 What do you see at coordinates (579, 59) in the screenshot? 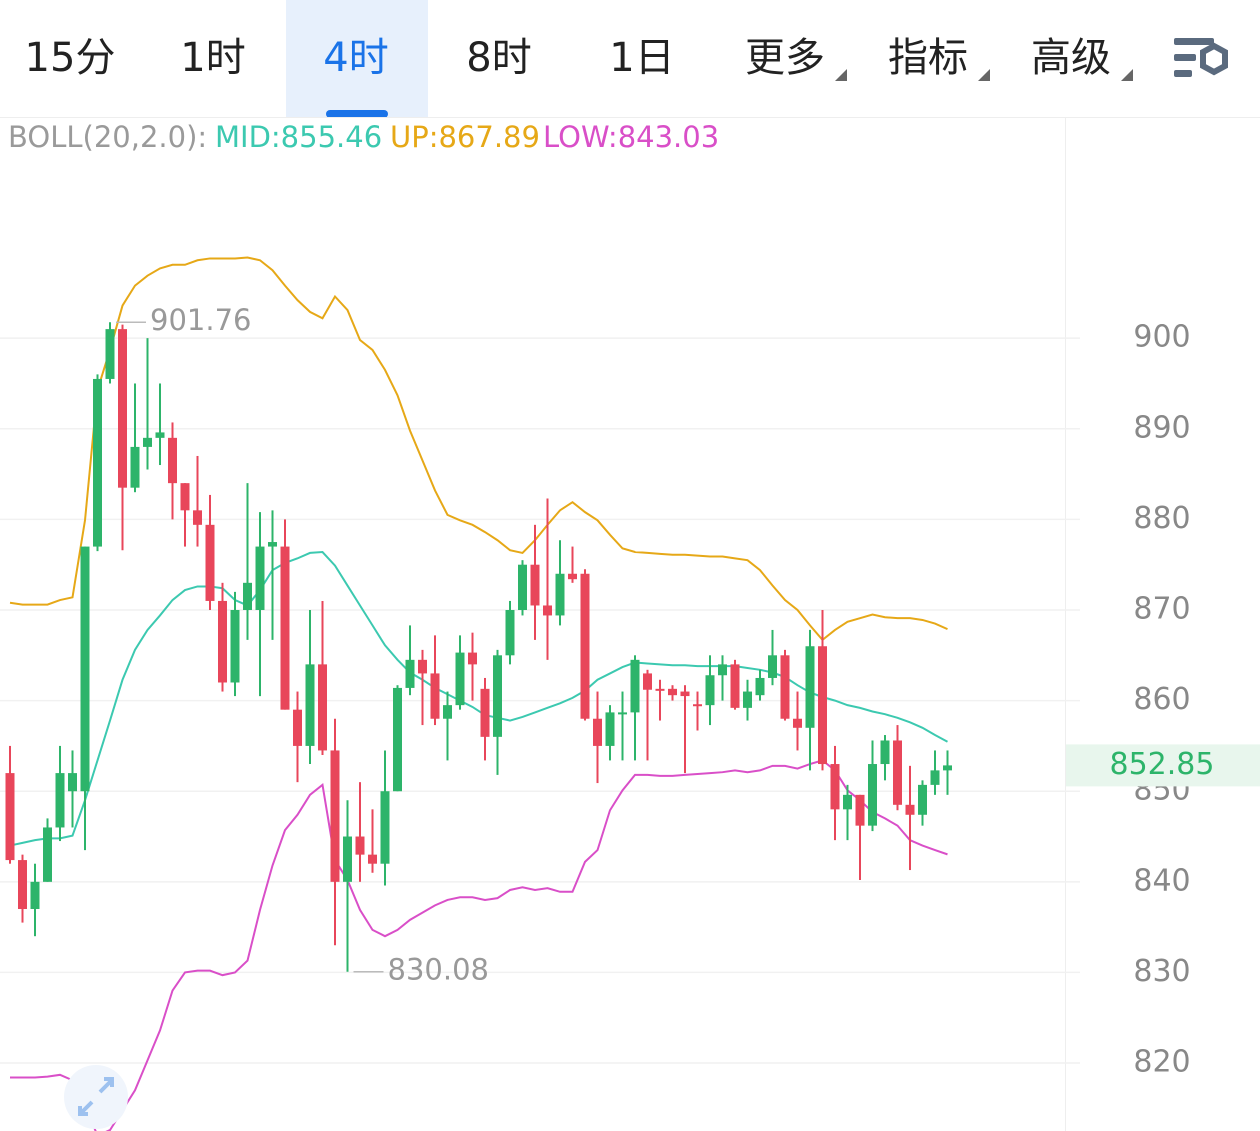
I see `tab-bar: 15分 1时 4时 8时 1日 更多 指标 高级` at bounding box center [579, 59].